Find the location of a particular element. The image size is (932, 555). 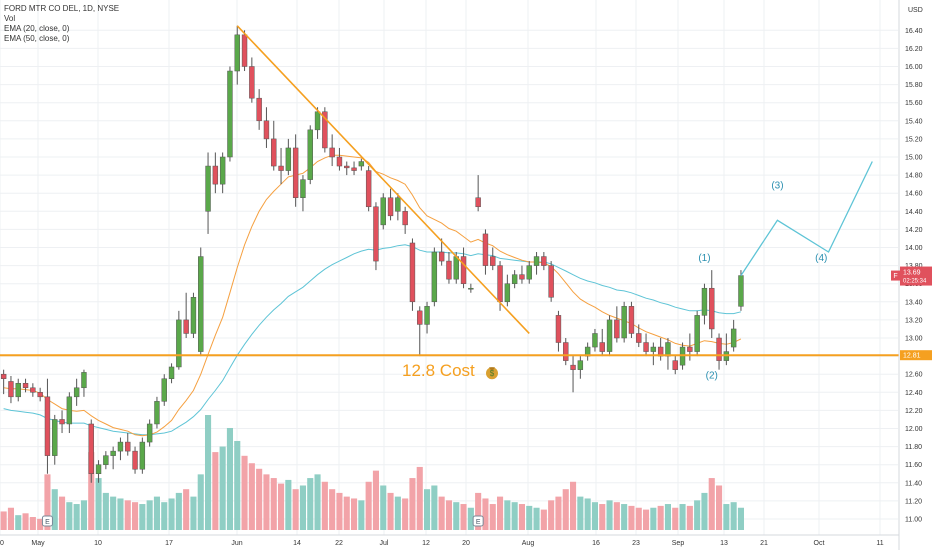

wave-label: (2) is located at coordinates (712, 376).